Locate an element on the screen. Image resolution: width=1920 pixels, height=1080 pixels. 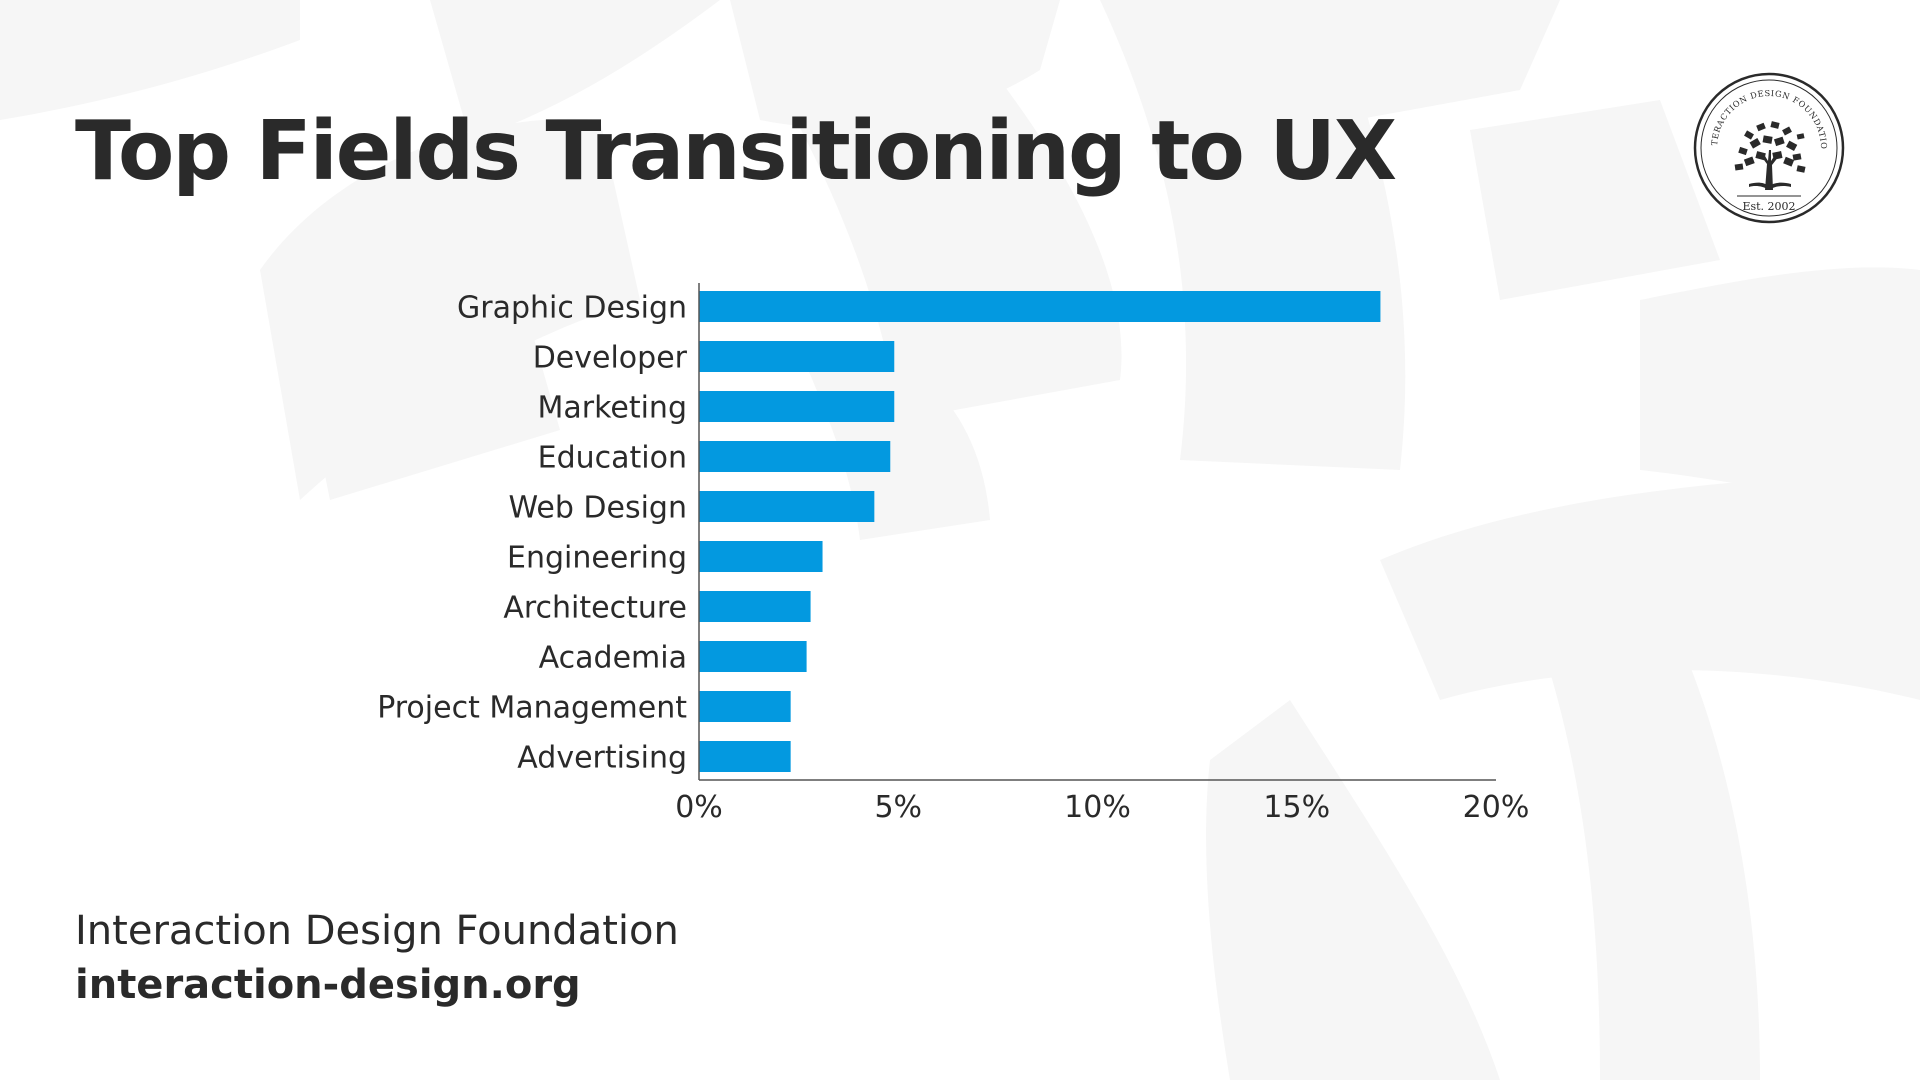
x-tick-label: 5% is located at coordinates (898, 807).